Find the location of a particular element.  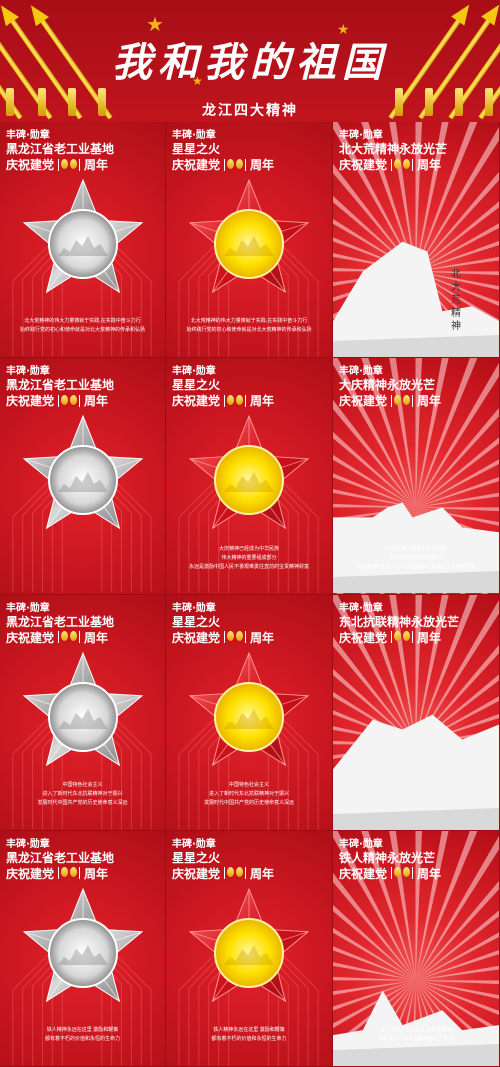

caption-line: 中国特色社会主义 is located at coordinates (248, 784).